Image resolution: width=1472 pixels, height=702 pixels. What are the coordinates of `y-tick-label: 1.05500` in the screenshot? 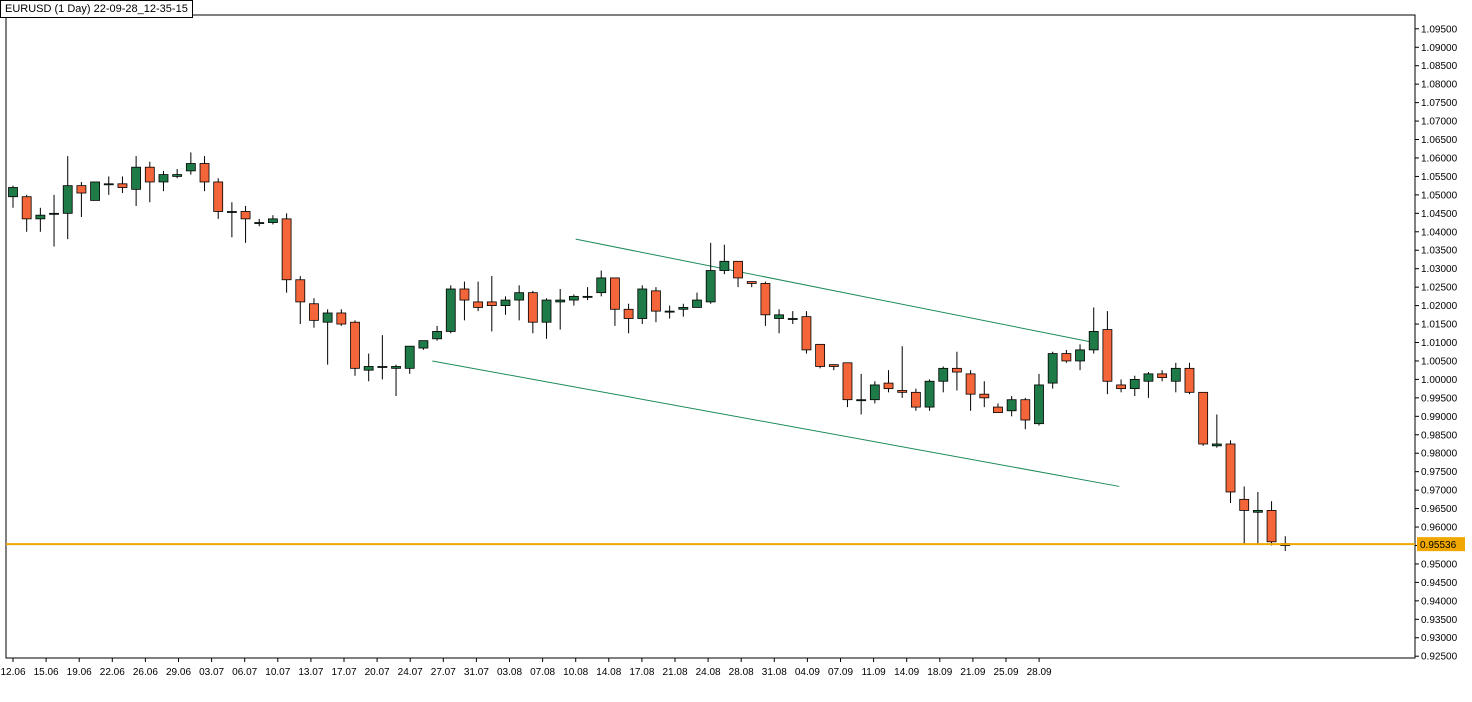 It's located at (1439, 177).